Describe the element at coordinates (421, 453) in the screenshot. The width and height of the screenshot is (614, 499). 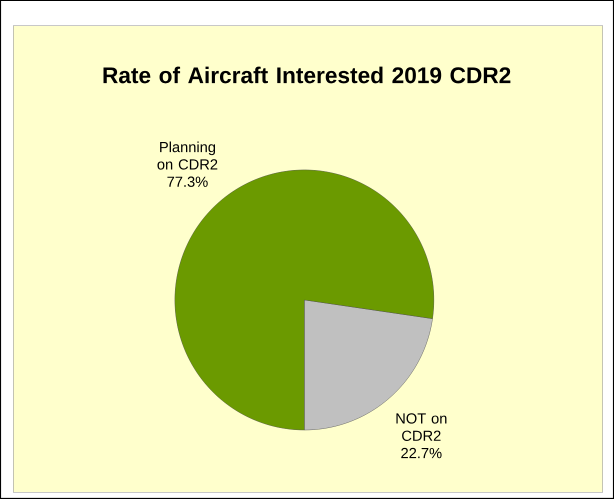
I see `data-label: 22.7%` at that location.